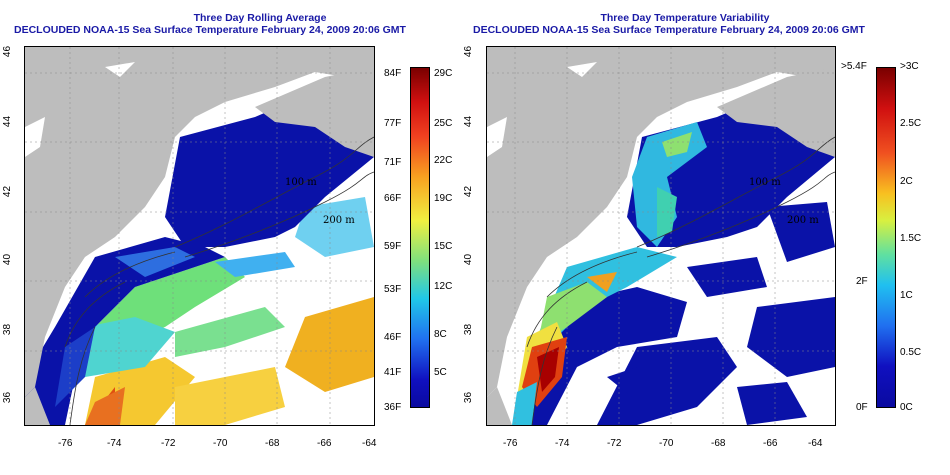  I want to click on ry-tick-36: 36, so click(469, 397).